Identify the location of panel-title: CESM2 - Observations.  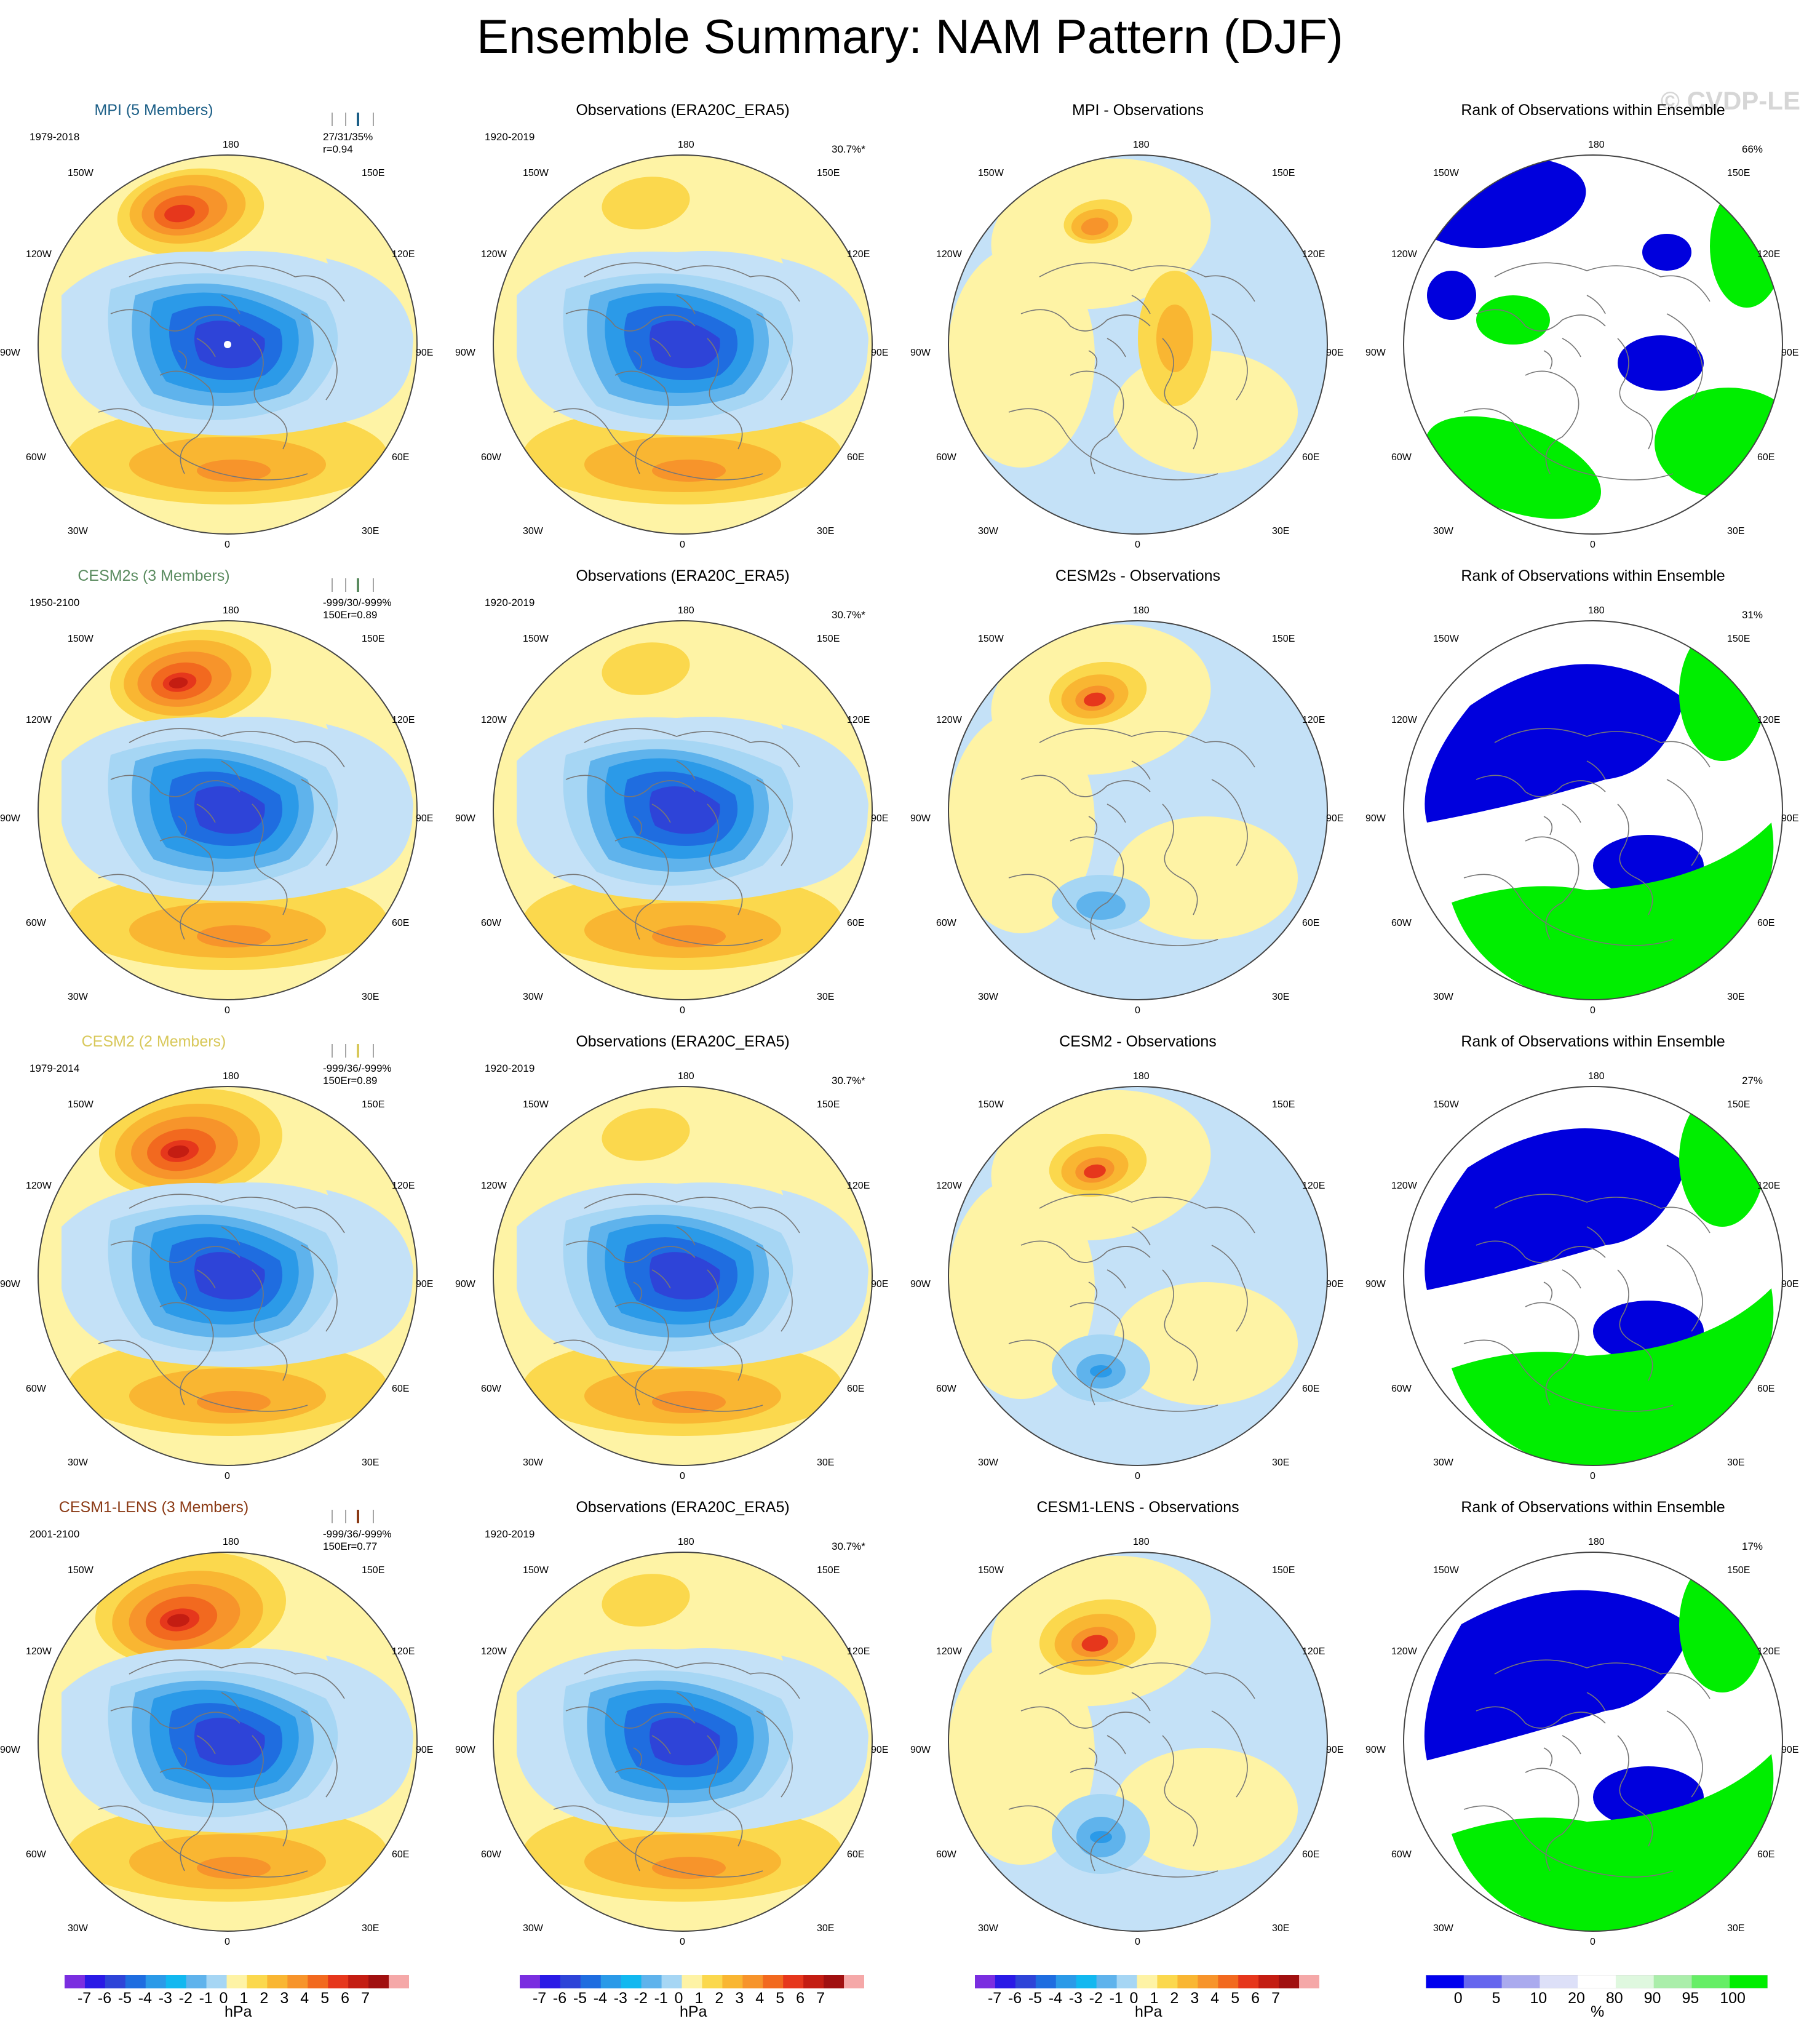
(1138, 1041).